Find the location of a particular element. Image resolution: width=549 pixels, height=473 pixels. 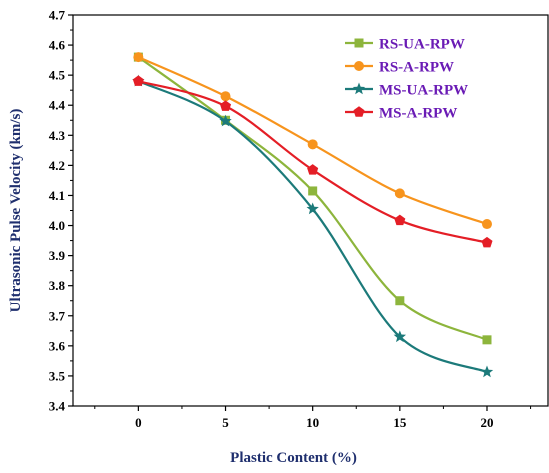

legend-item: RS-A-RPW is located at coordinates (399, 68).